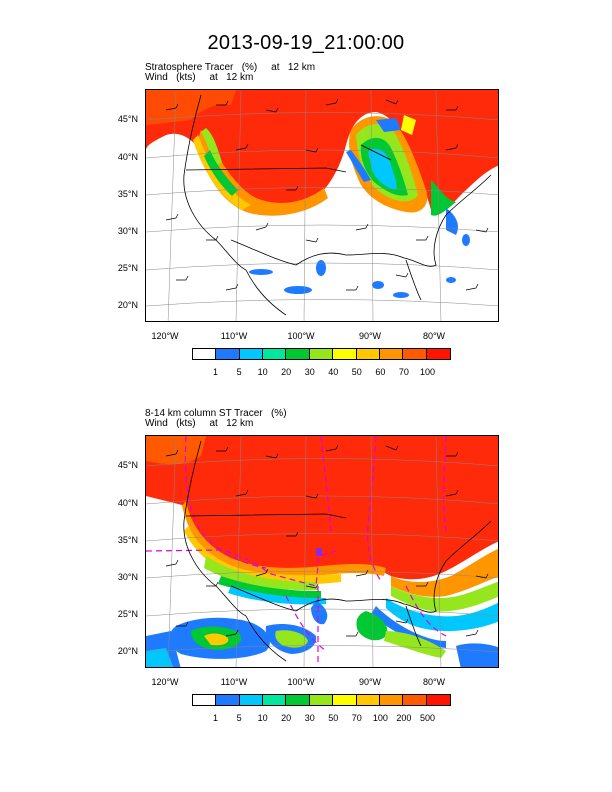 This screenshot has width=612, height=792. I want to click on panel1-lat-label: 35°N, so click(127, 194).